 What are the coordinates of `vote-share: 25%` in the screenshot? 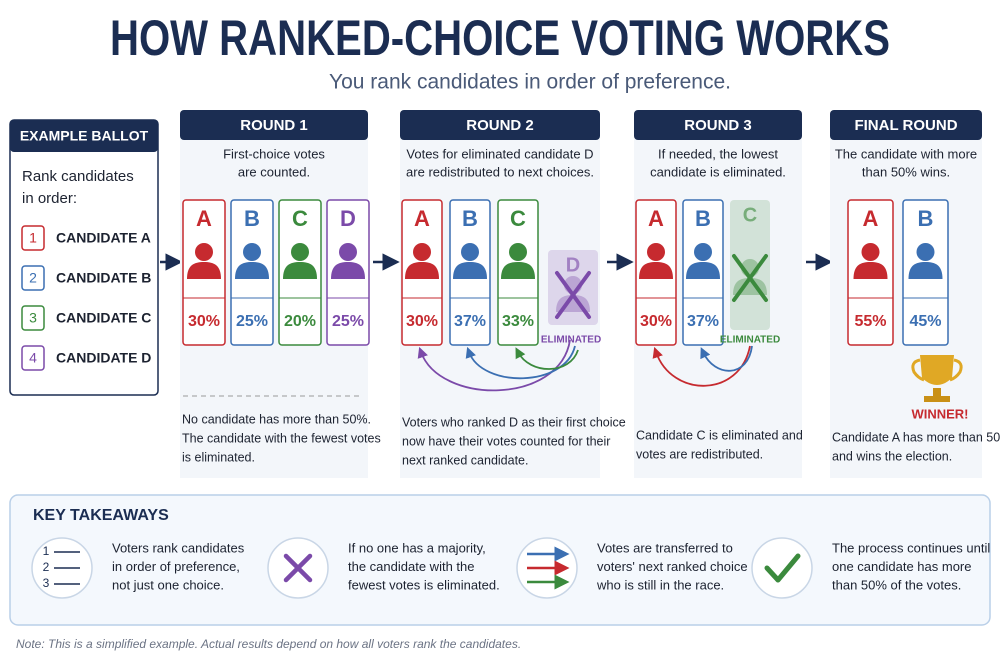 It's located at (348, 321).